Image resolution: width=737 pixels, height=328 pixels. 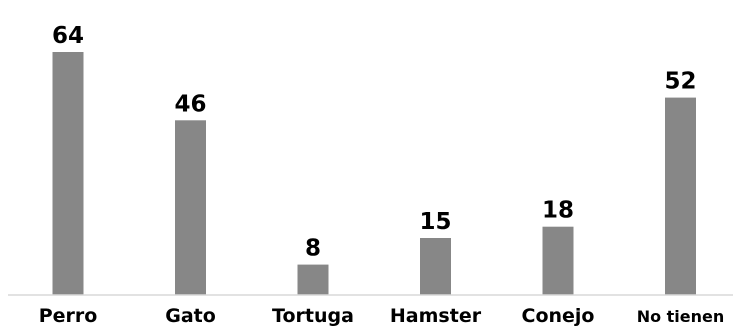 I want to click on category-label-gato: Gato, so click(x=190, y=316).